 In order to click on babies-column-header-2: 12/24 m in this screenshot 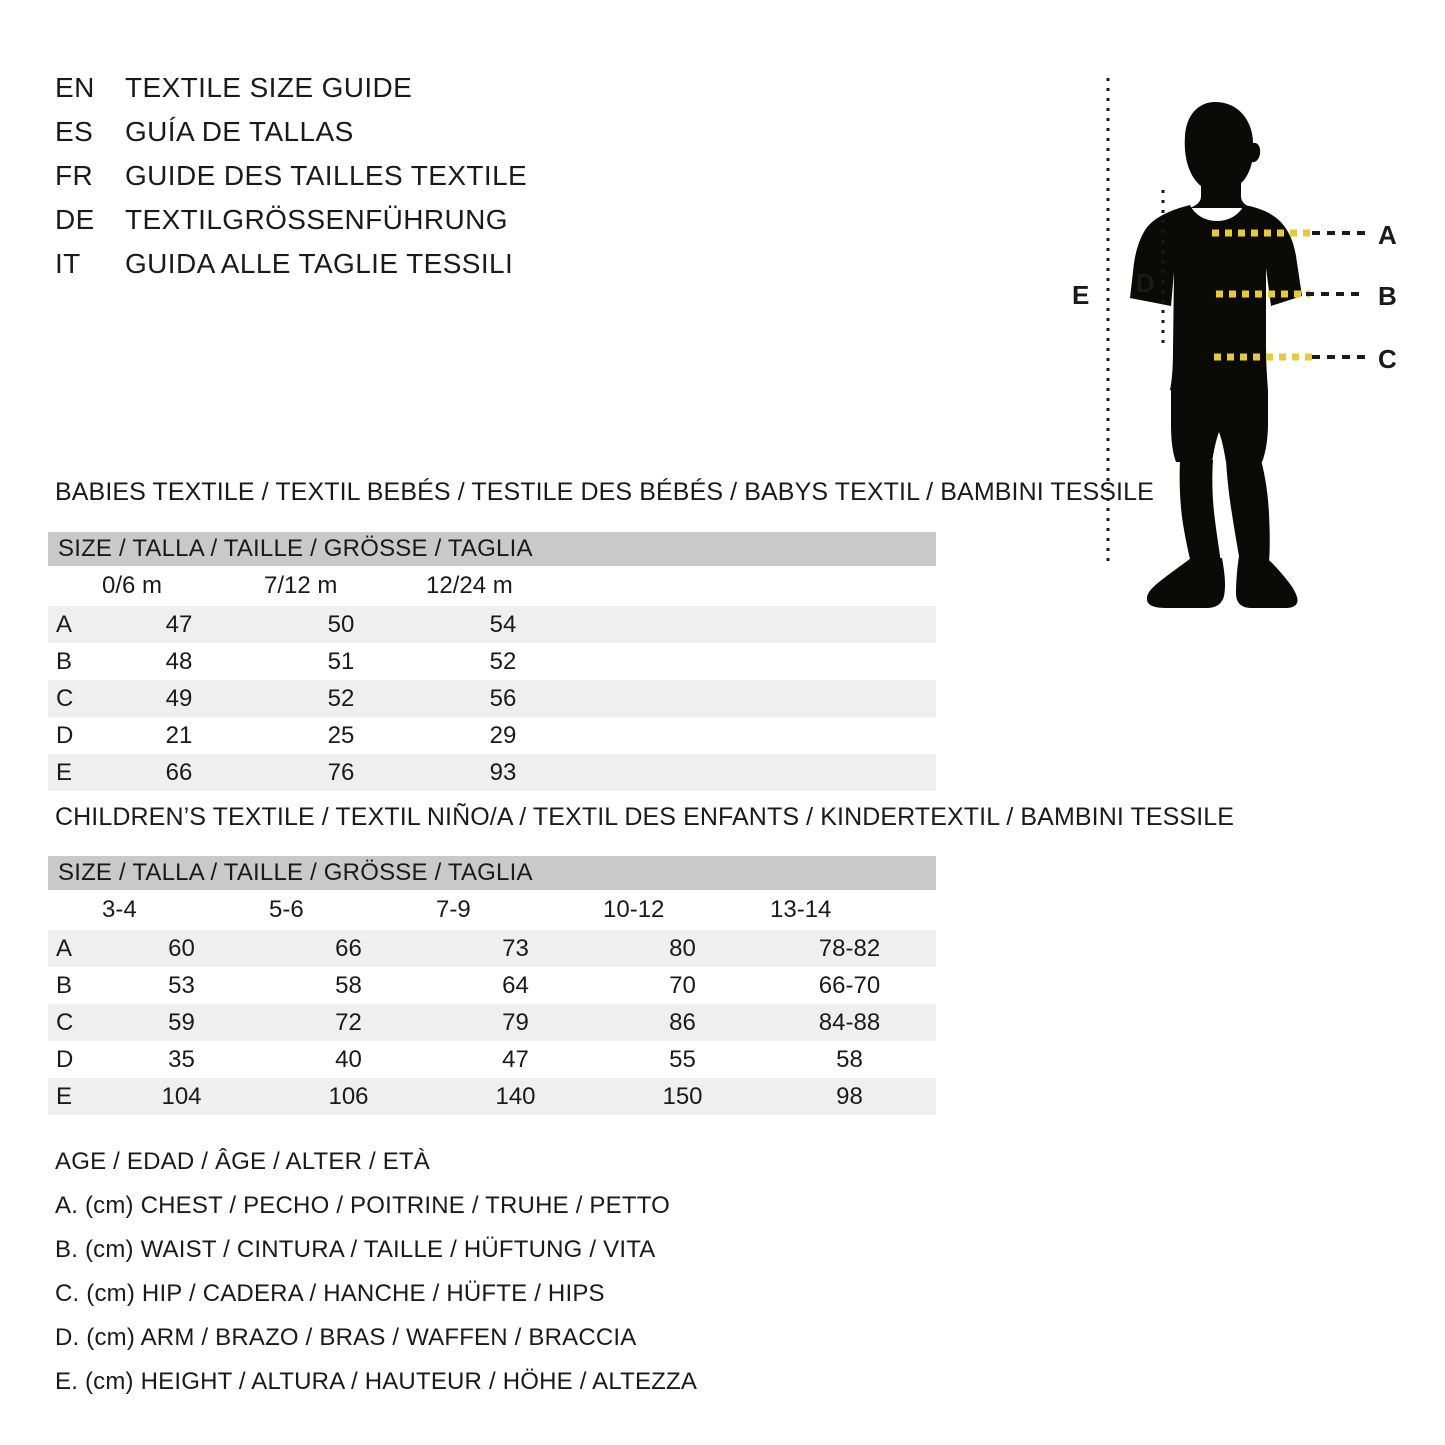, I will do `click(469, 585)`.